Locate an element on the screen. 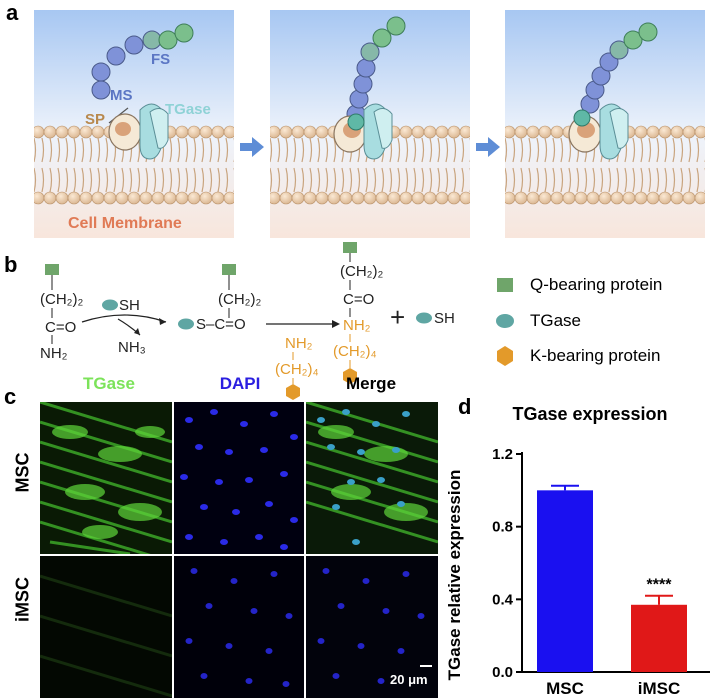  square-icon is located at coordinates (505, 285).